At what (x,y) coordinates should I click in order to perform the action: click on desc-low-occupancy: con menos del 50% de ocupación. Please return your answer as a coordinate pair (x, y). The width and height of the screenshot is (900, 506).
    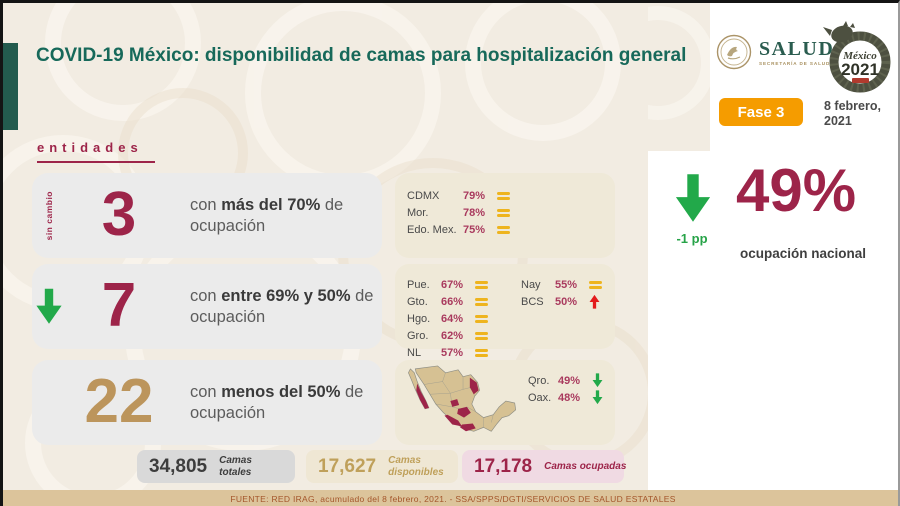
    Looking at the image, I should click on (289, 402).